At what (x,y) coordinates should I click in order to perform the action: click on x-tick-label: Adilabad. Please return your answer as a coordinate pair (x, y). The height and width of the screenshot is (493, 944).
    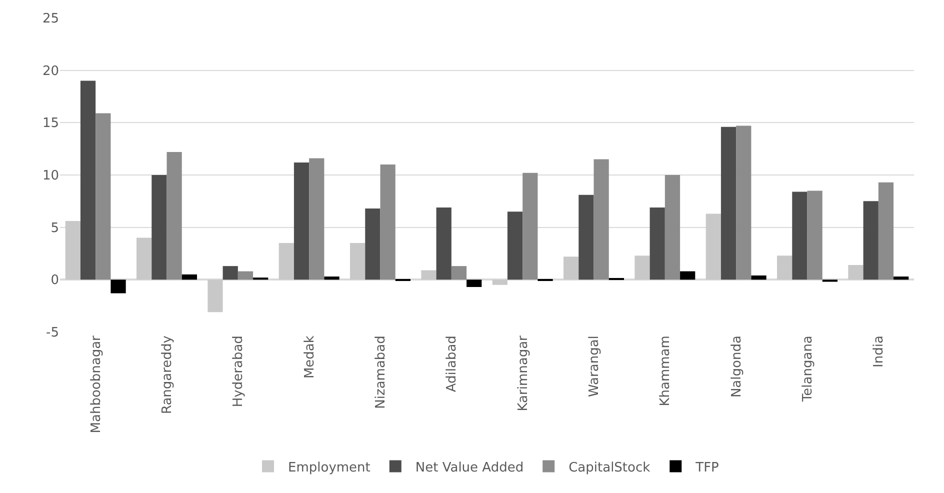
    Looking at the image, I should click on (452, 364).